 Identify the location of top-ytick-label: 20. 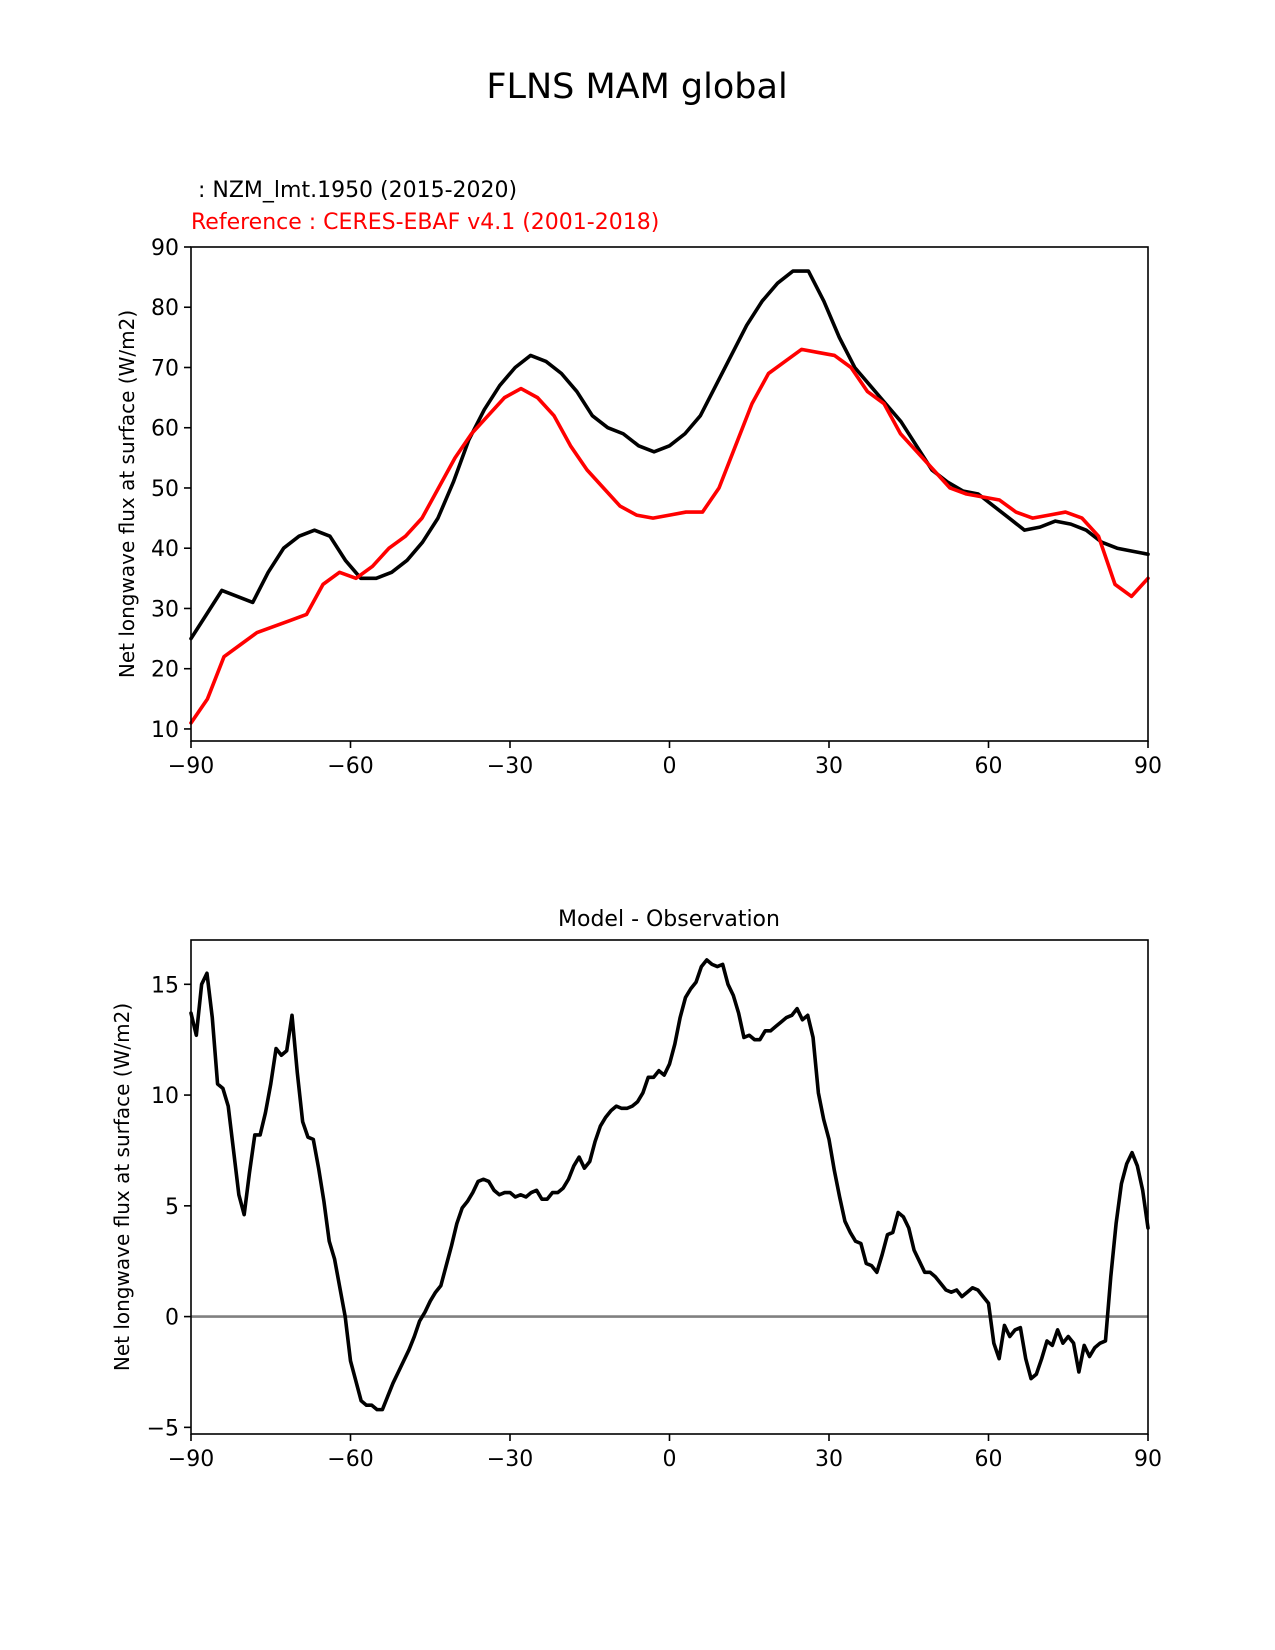
(165, 670).